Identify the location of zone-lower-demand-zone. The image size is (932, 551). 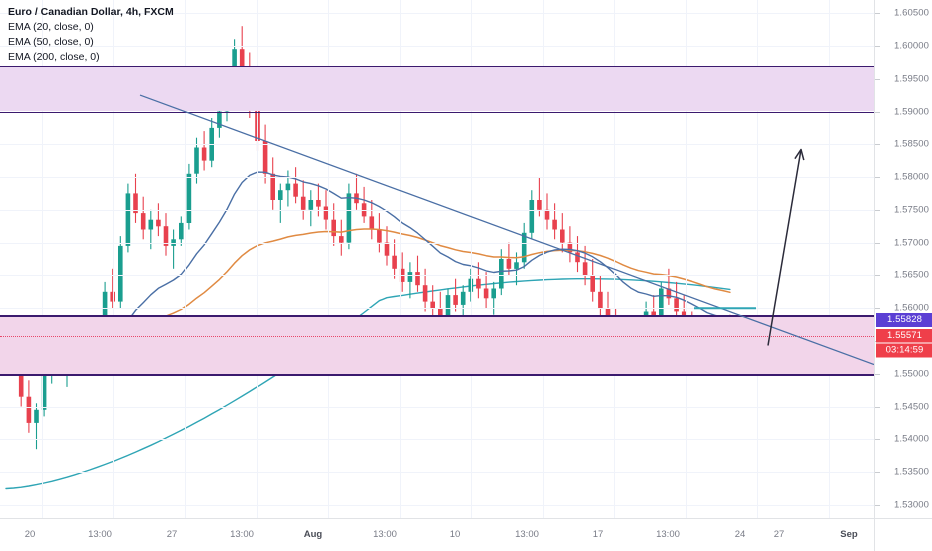
(437, 344).